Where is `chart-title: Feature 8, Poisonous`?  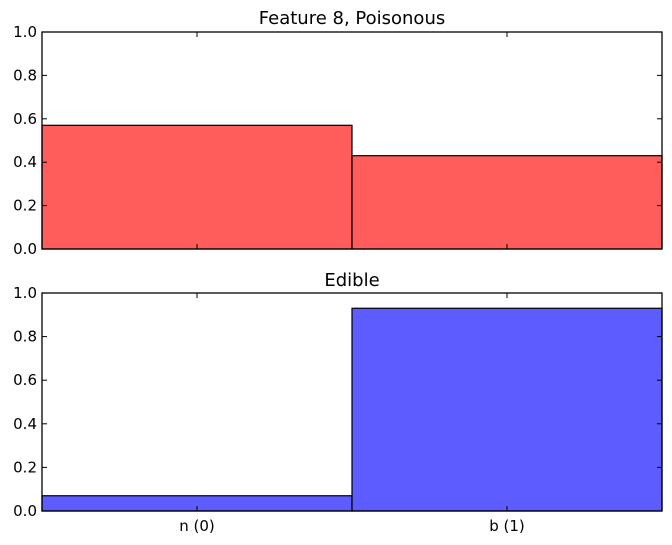
chart-title: Feature 8, Poisonous is located at coordinates (352, 18).